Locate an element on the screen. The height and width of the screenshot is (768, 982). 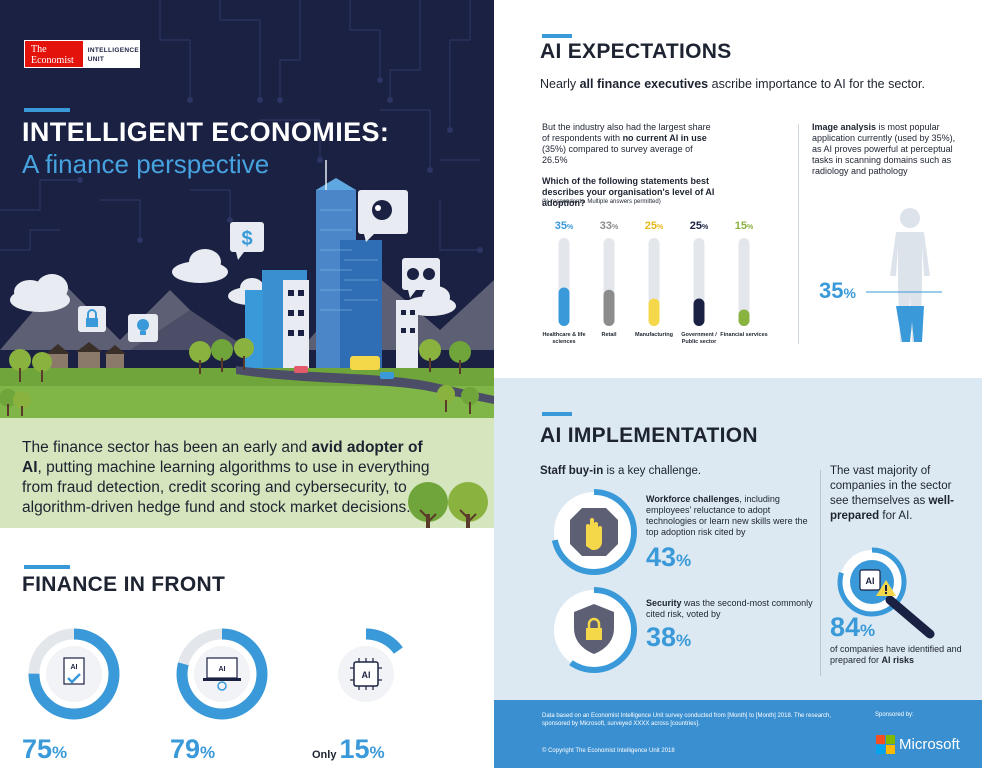
ai-laptop-search-icon: AI is located at coordinates (222, 674).